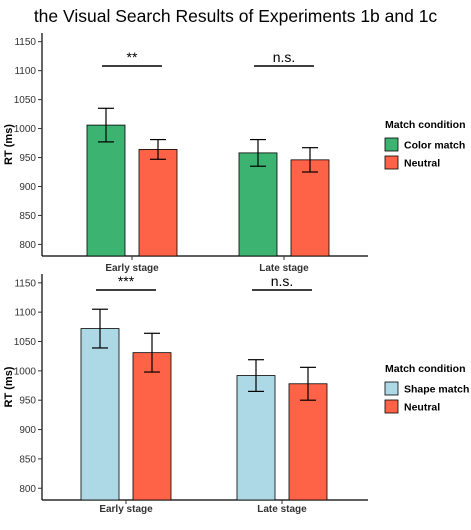  I want to click on significance-label: **, so click(132, 57).